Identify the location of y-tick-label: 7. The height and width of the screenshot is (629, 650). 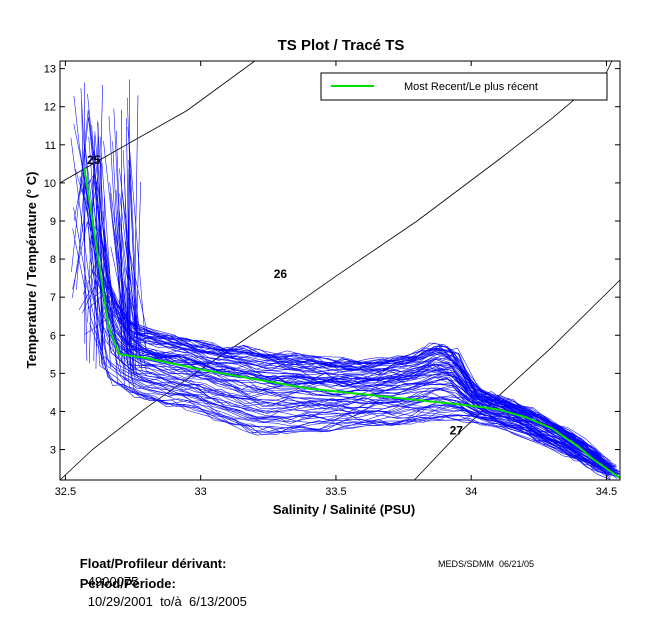
(53, 298).